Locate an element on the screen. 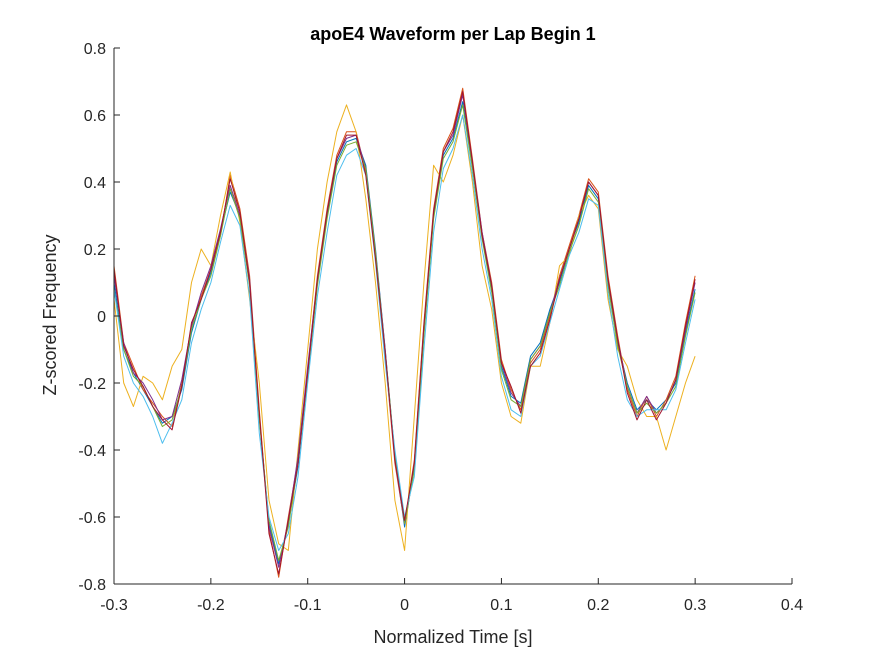  y-tick-label: -0.2 is located at coordinates (92, 384).